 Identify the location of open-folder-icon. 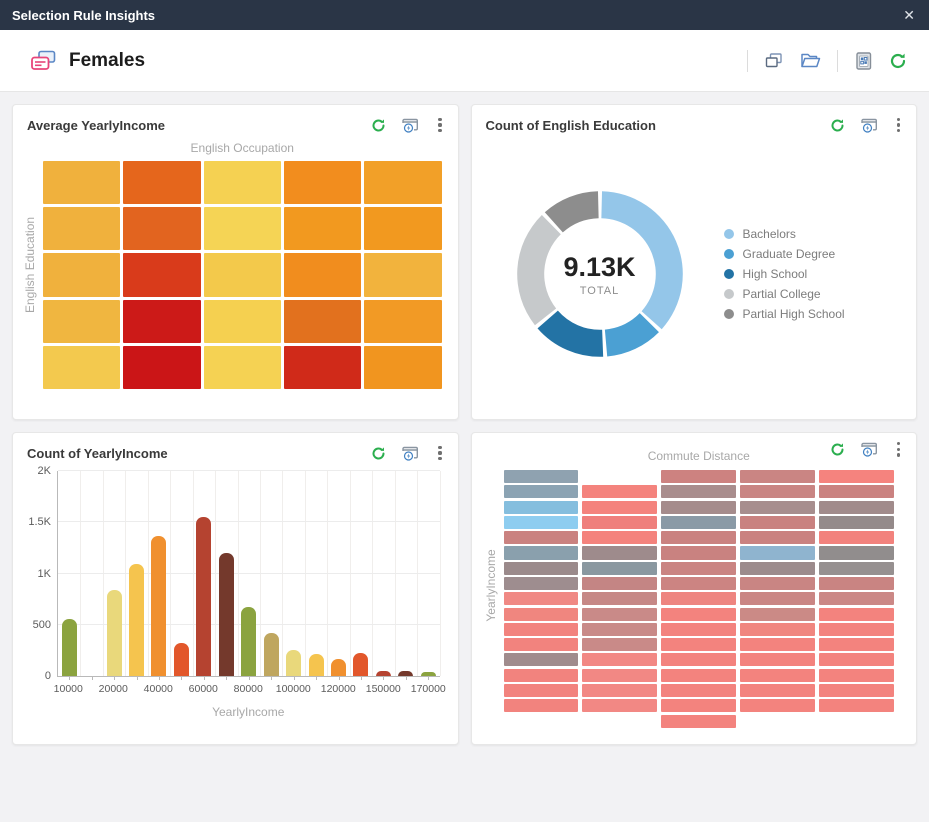
(810, 60).